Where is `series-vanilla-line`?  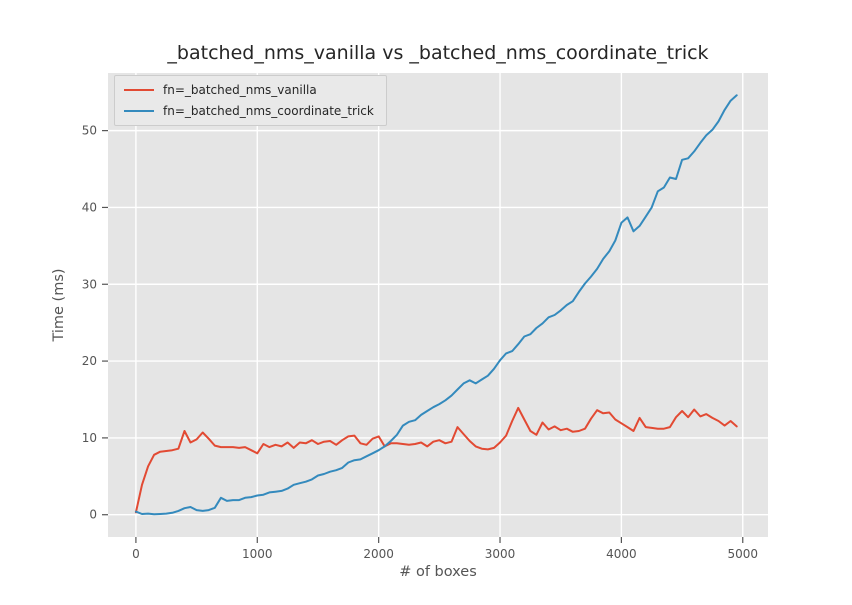
series-vanilla-line is located at coordinates (436, 460).